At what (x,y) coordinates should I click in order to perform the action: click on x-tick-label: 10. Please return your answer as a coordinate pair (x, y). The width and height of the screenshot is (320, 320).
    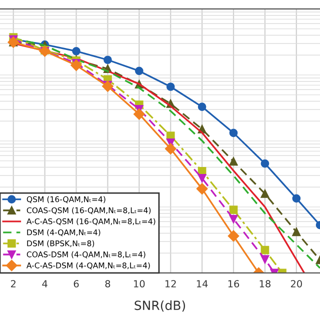
    Looking at the image, I should click on (139, 284).